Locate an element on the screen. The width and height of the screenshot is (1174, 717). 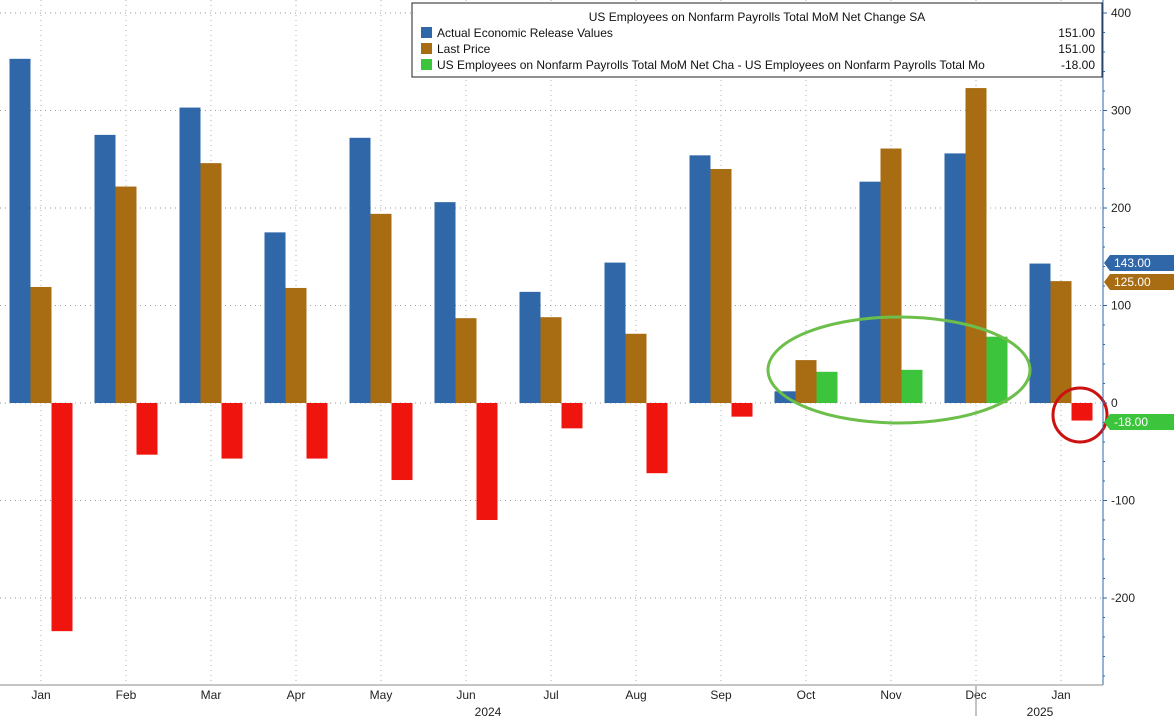
y-tick-label: 200 is located at coordinates (1121, 208).